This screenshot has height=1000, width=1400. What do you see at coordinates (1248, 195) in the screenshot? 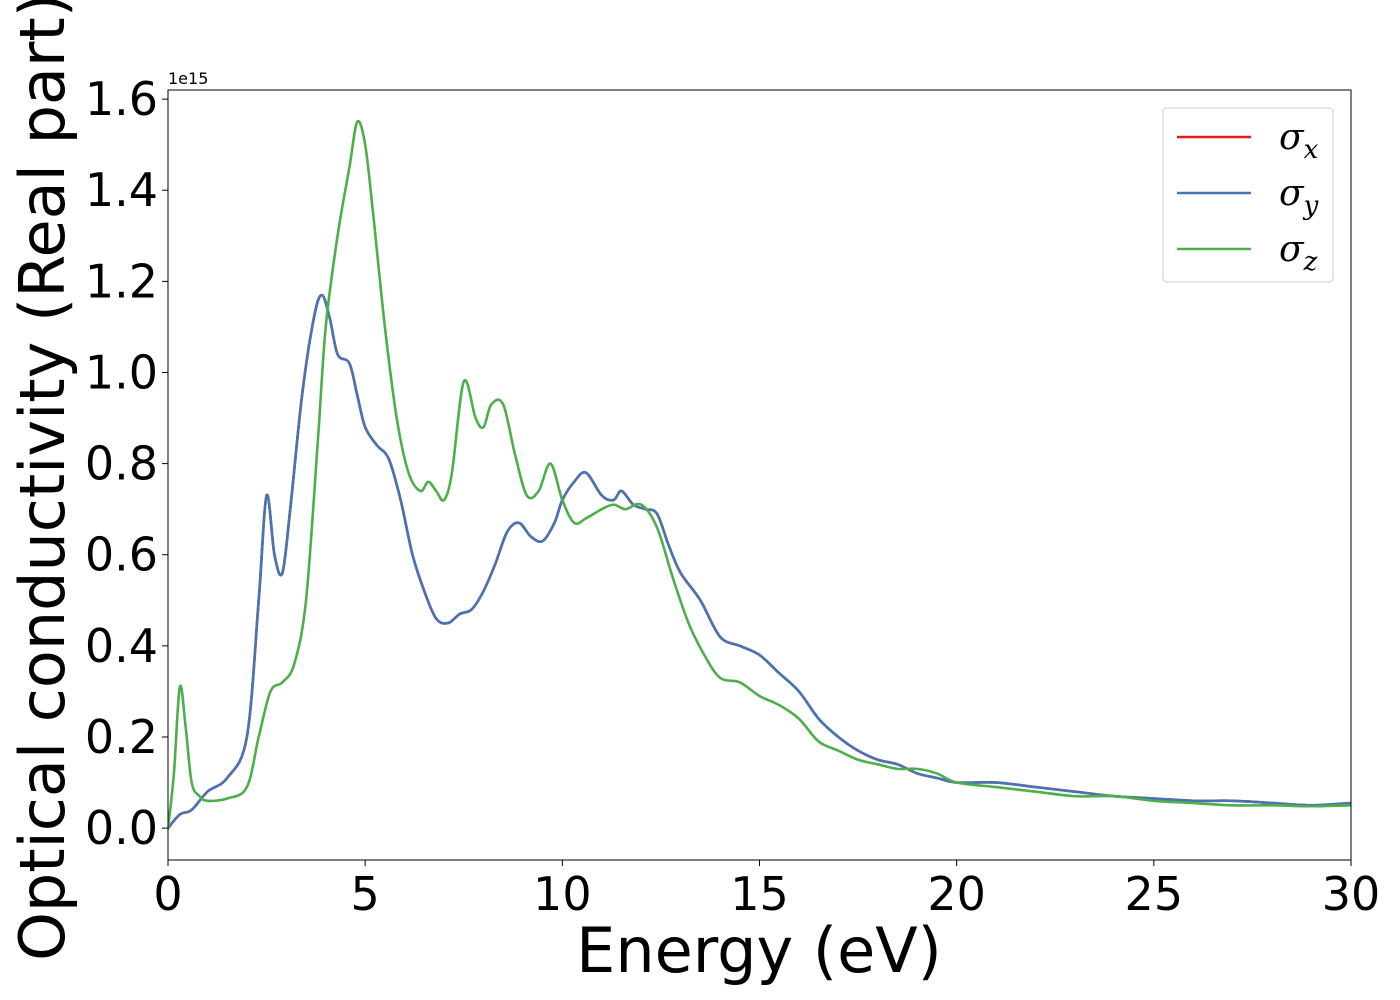
I see `legend-box` at bounding box center [1248, 195].